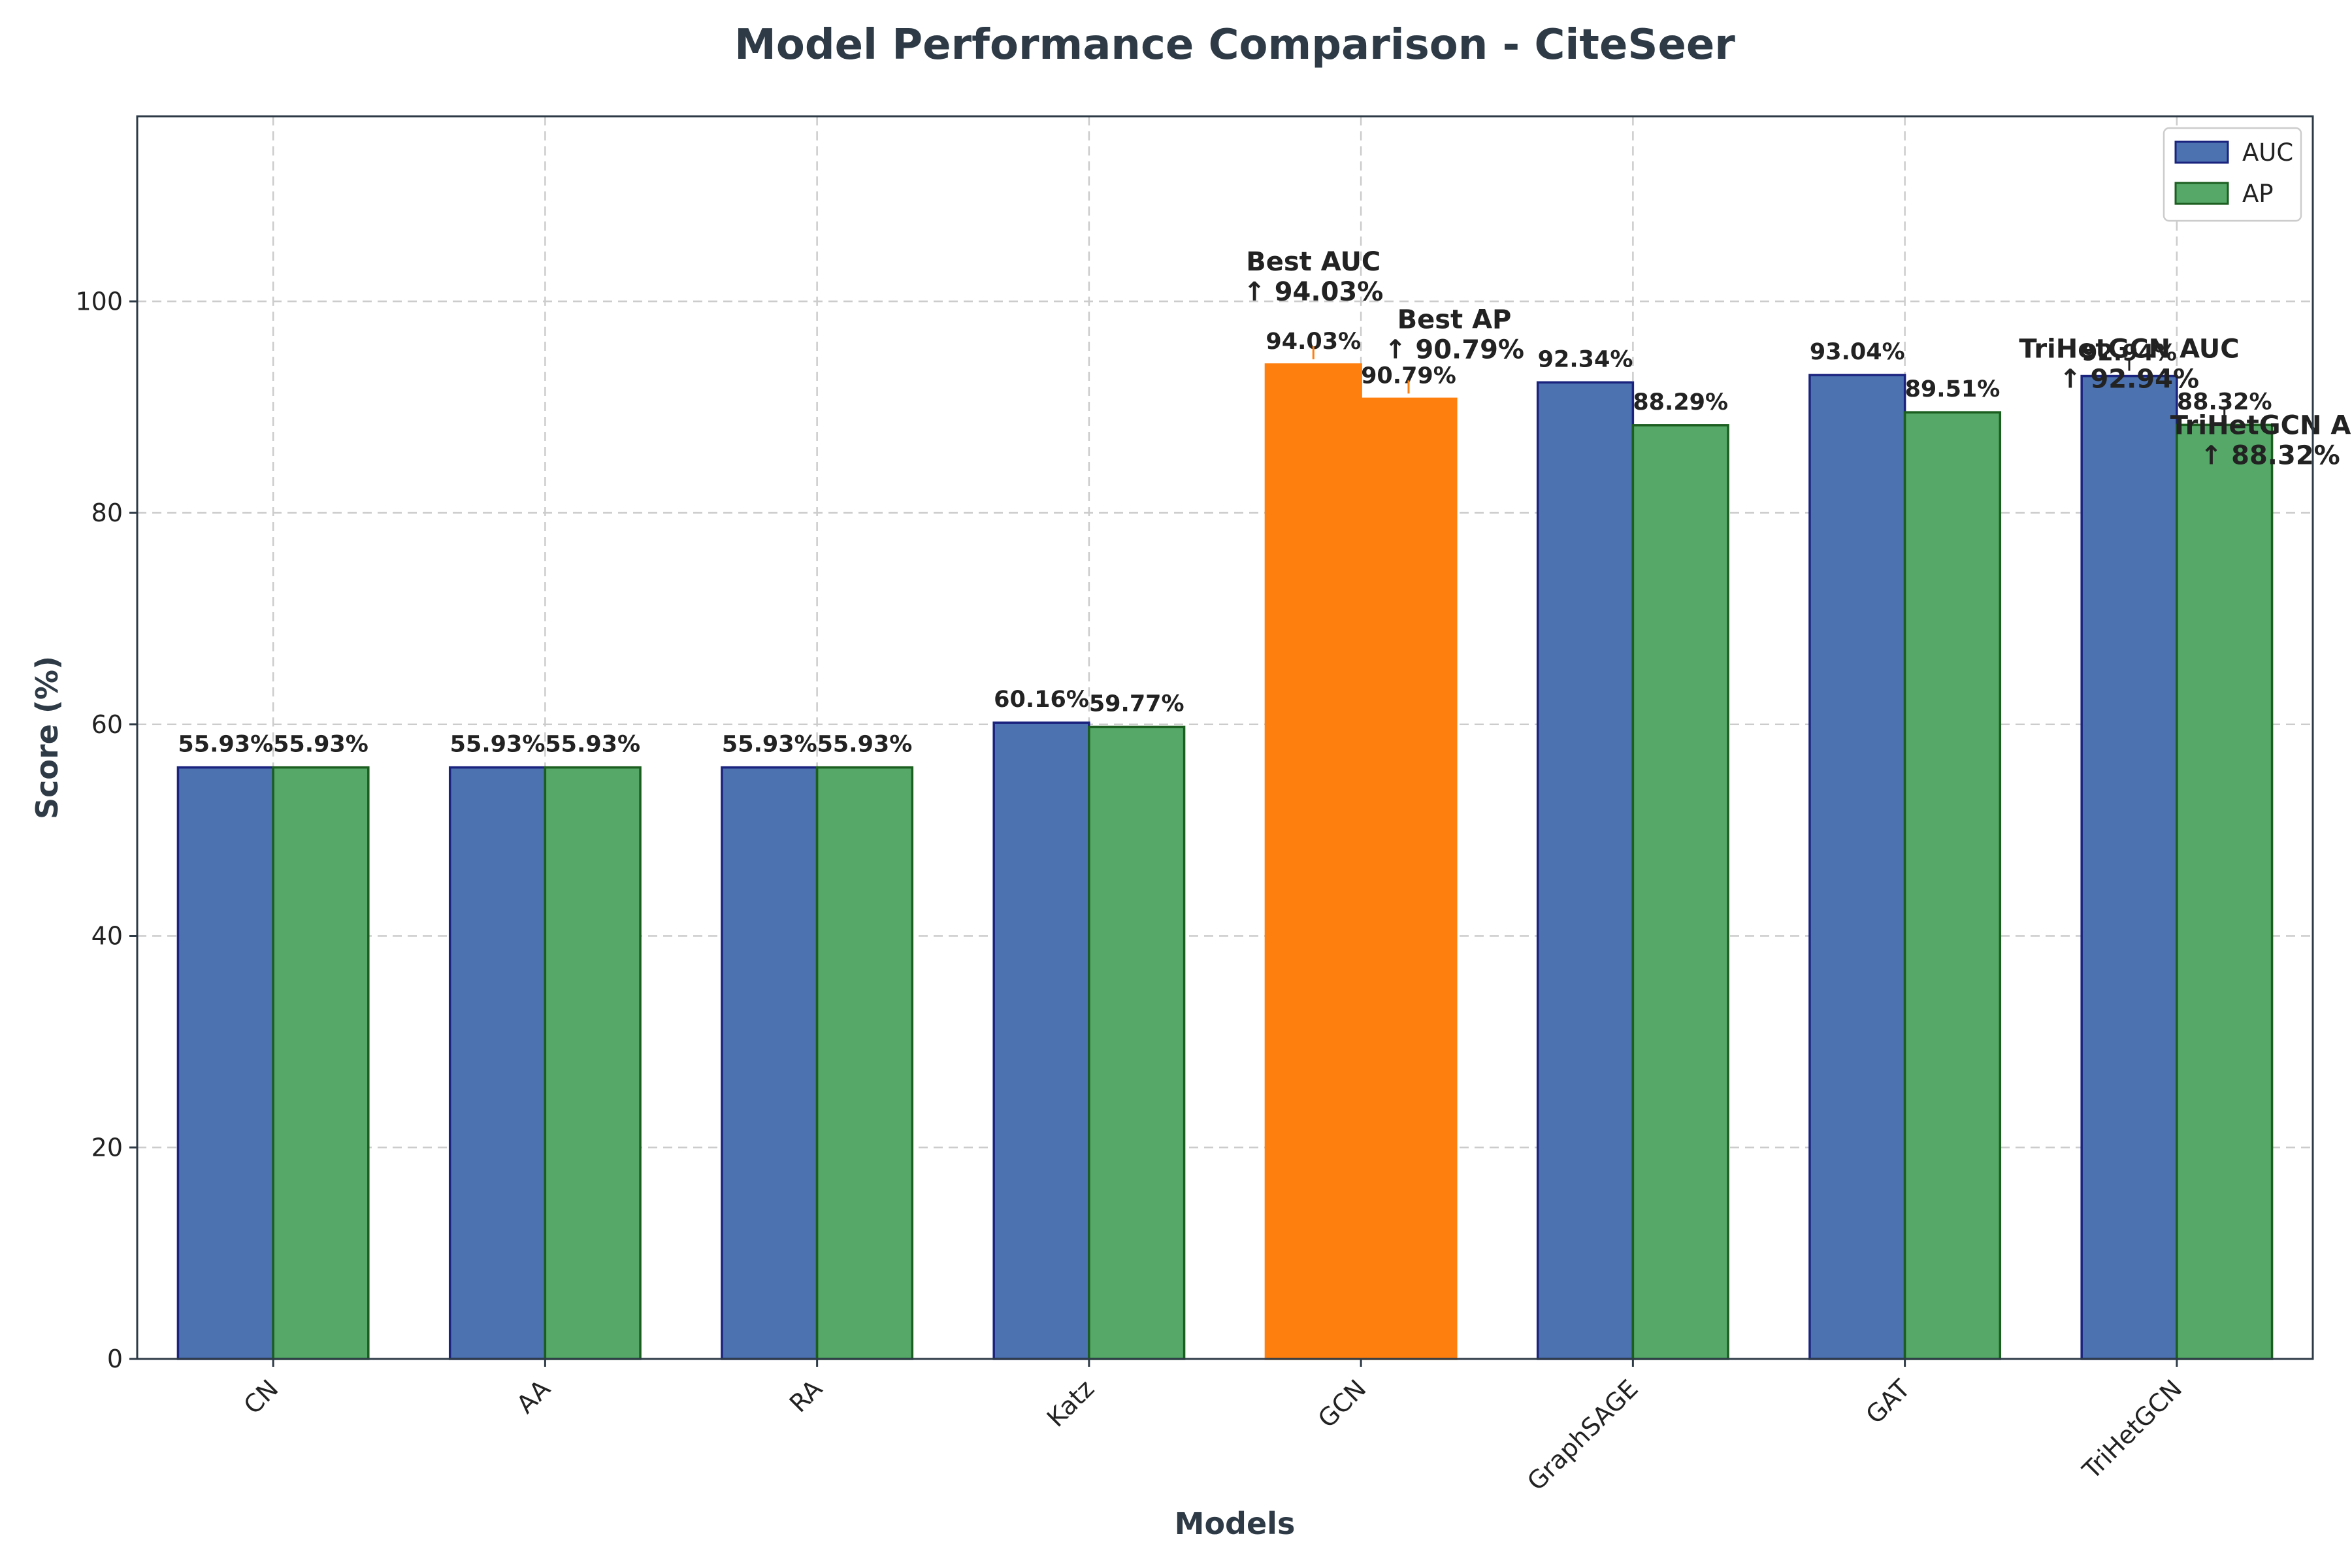 The width and height of the screenshot is (2352, 1568). I want to click on value-label-auc-katz: 60.16%, so click(1041, 700).